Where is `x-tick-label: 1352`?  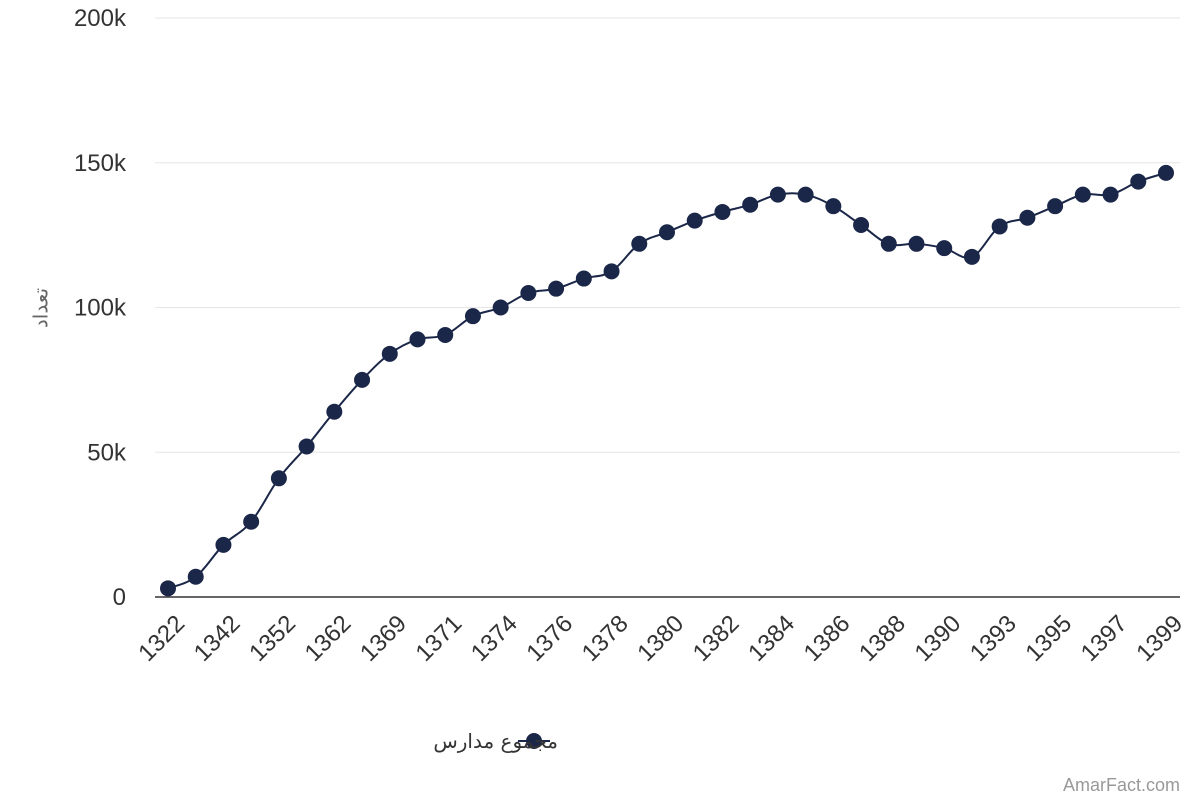 x-tick-label: 1352 is located at coordinates (272, 638).